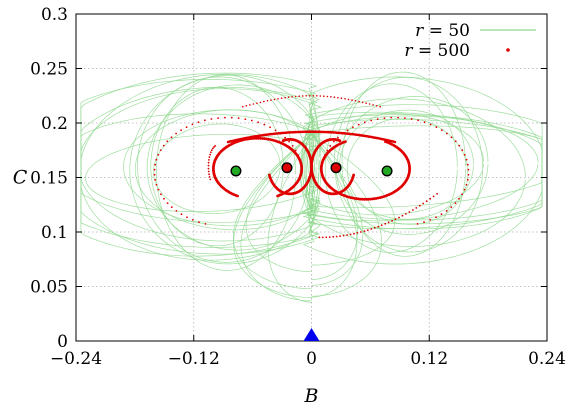 Image resolution: width=583 pixels, height=408 pixels. Describe the element at coordinates (54, 124) in the screenshot. I see `y-tick-label: 0.2` at that location.